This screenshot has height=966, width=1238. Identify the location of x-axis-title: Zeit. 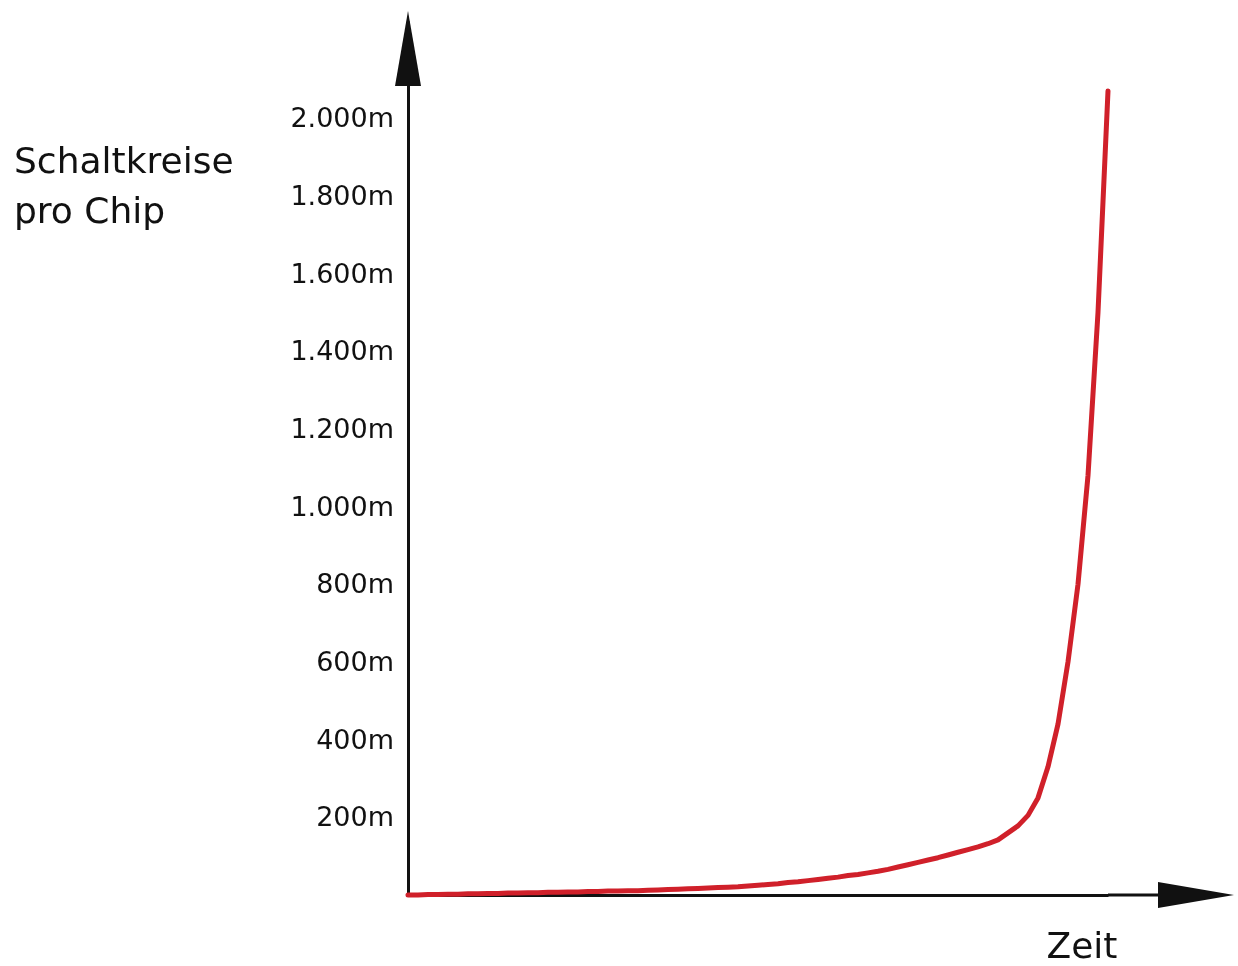
(1082, 945).